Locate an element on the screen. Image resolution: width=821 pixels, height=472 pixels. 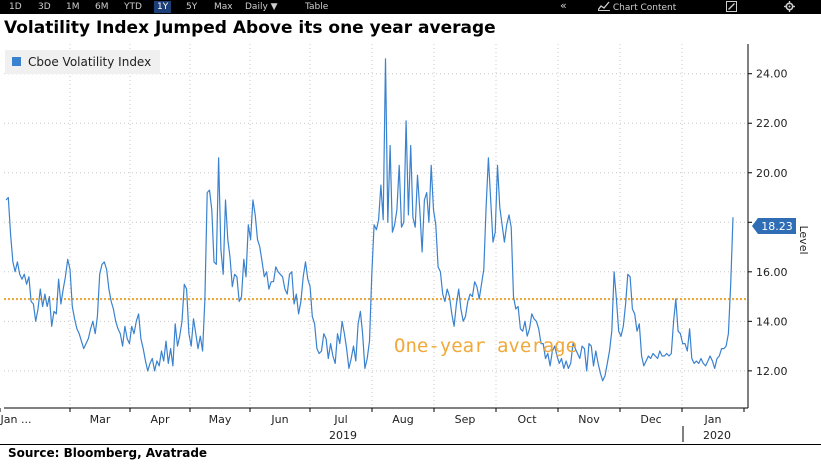
settings-button is located at coordinates (789, 8).